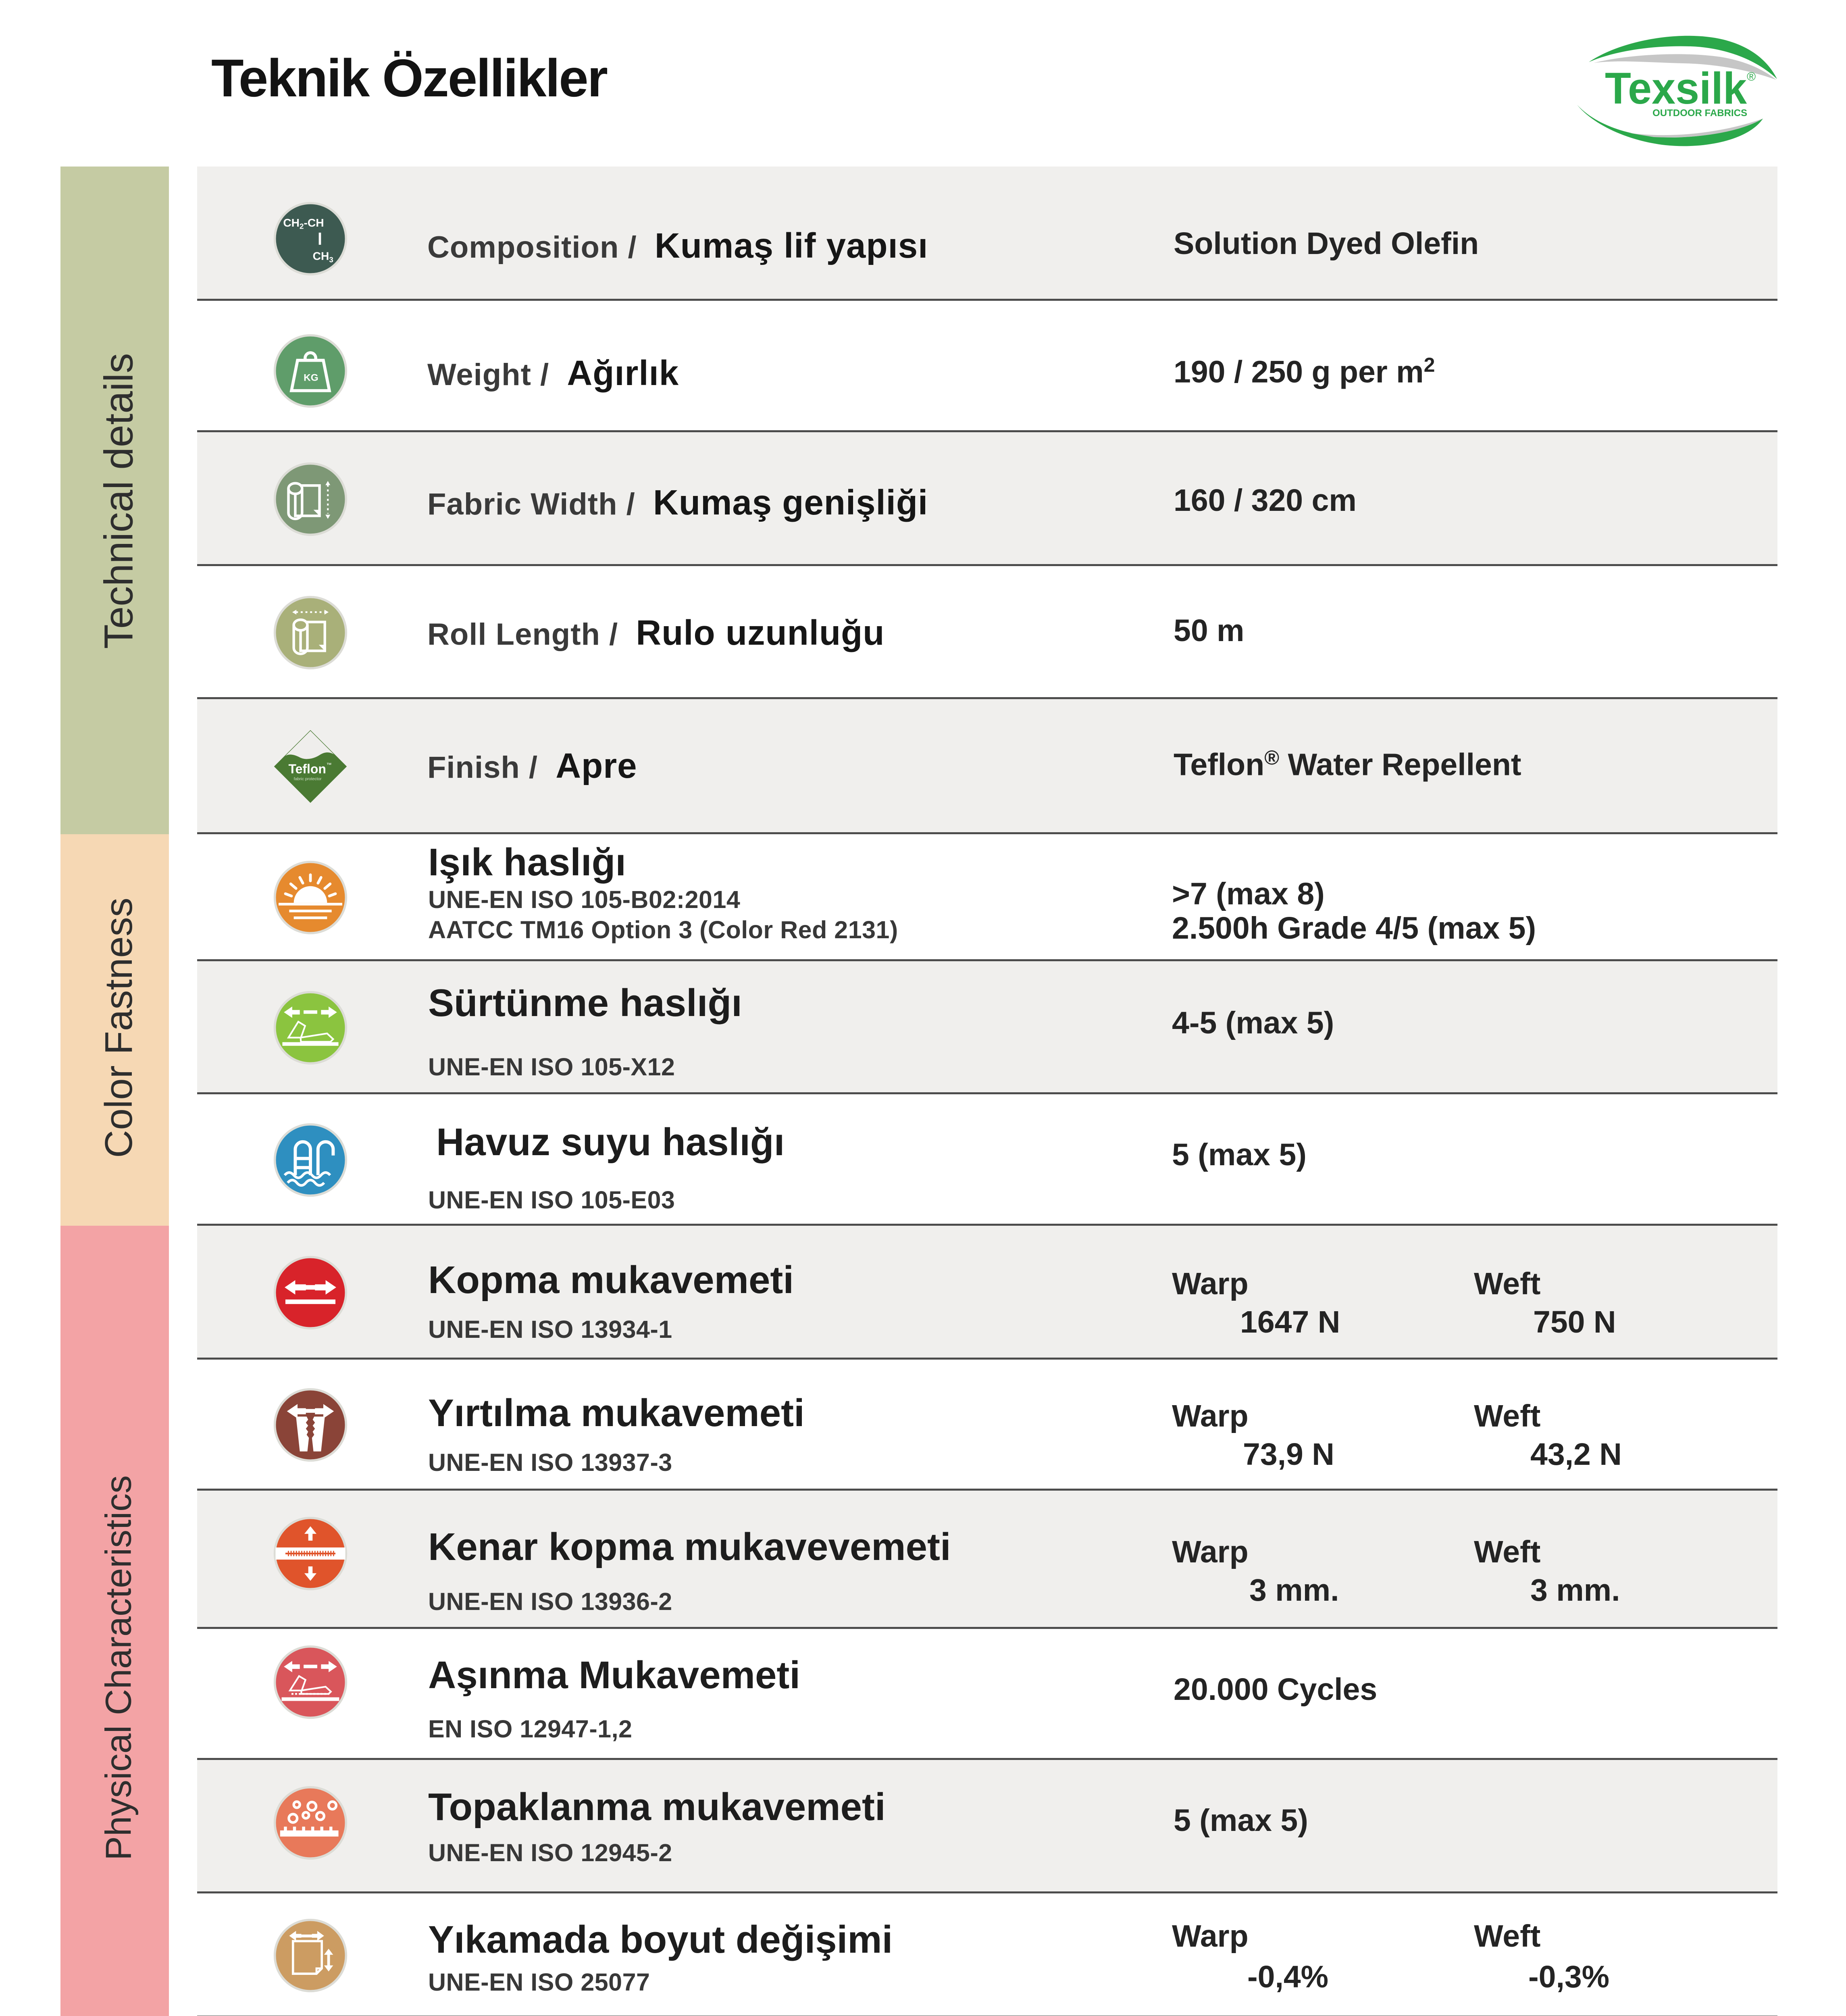 This screenshot has height=2016, width=1846. Describe the element at coordinates (308, 779) in the screenshot. I see `svg-text: fabric protector` at that location.